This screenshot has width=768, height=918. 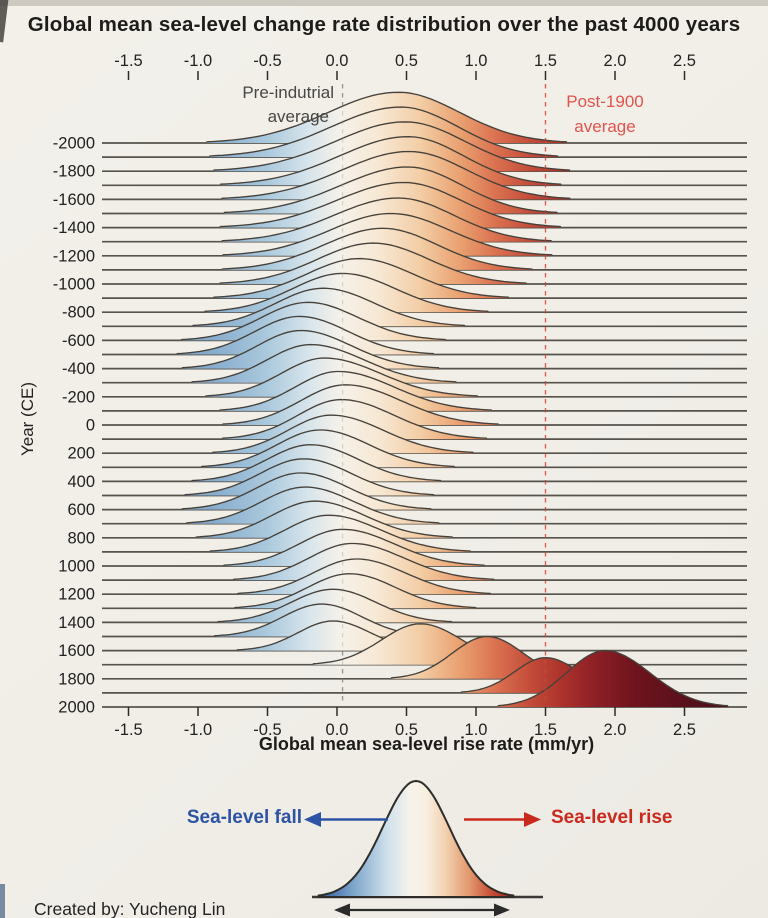 I want to click on ridge-curve-year--1600, so click(x=396, y=174).